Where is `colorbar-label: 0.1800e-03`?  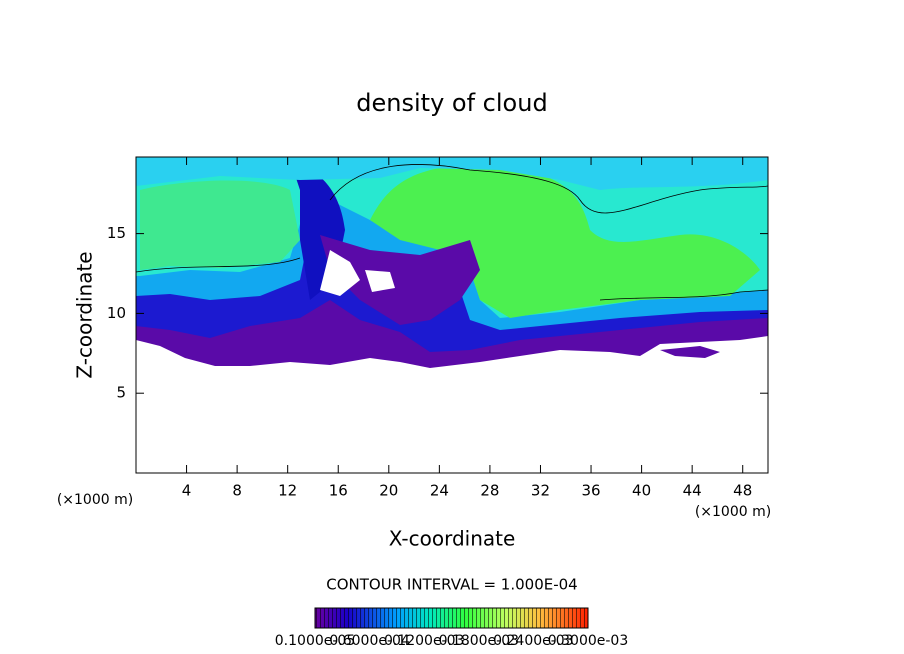 colorbar-label: 0.1800e-03 is located at coordinates (479, 641).